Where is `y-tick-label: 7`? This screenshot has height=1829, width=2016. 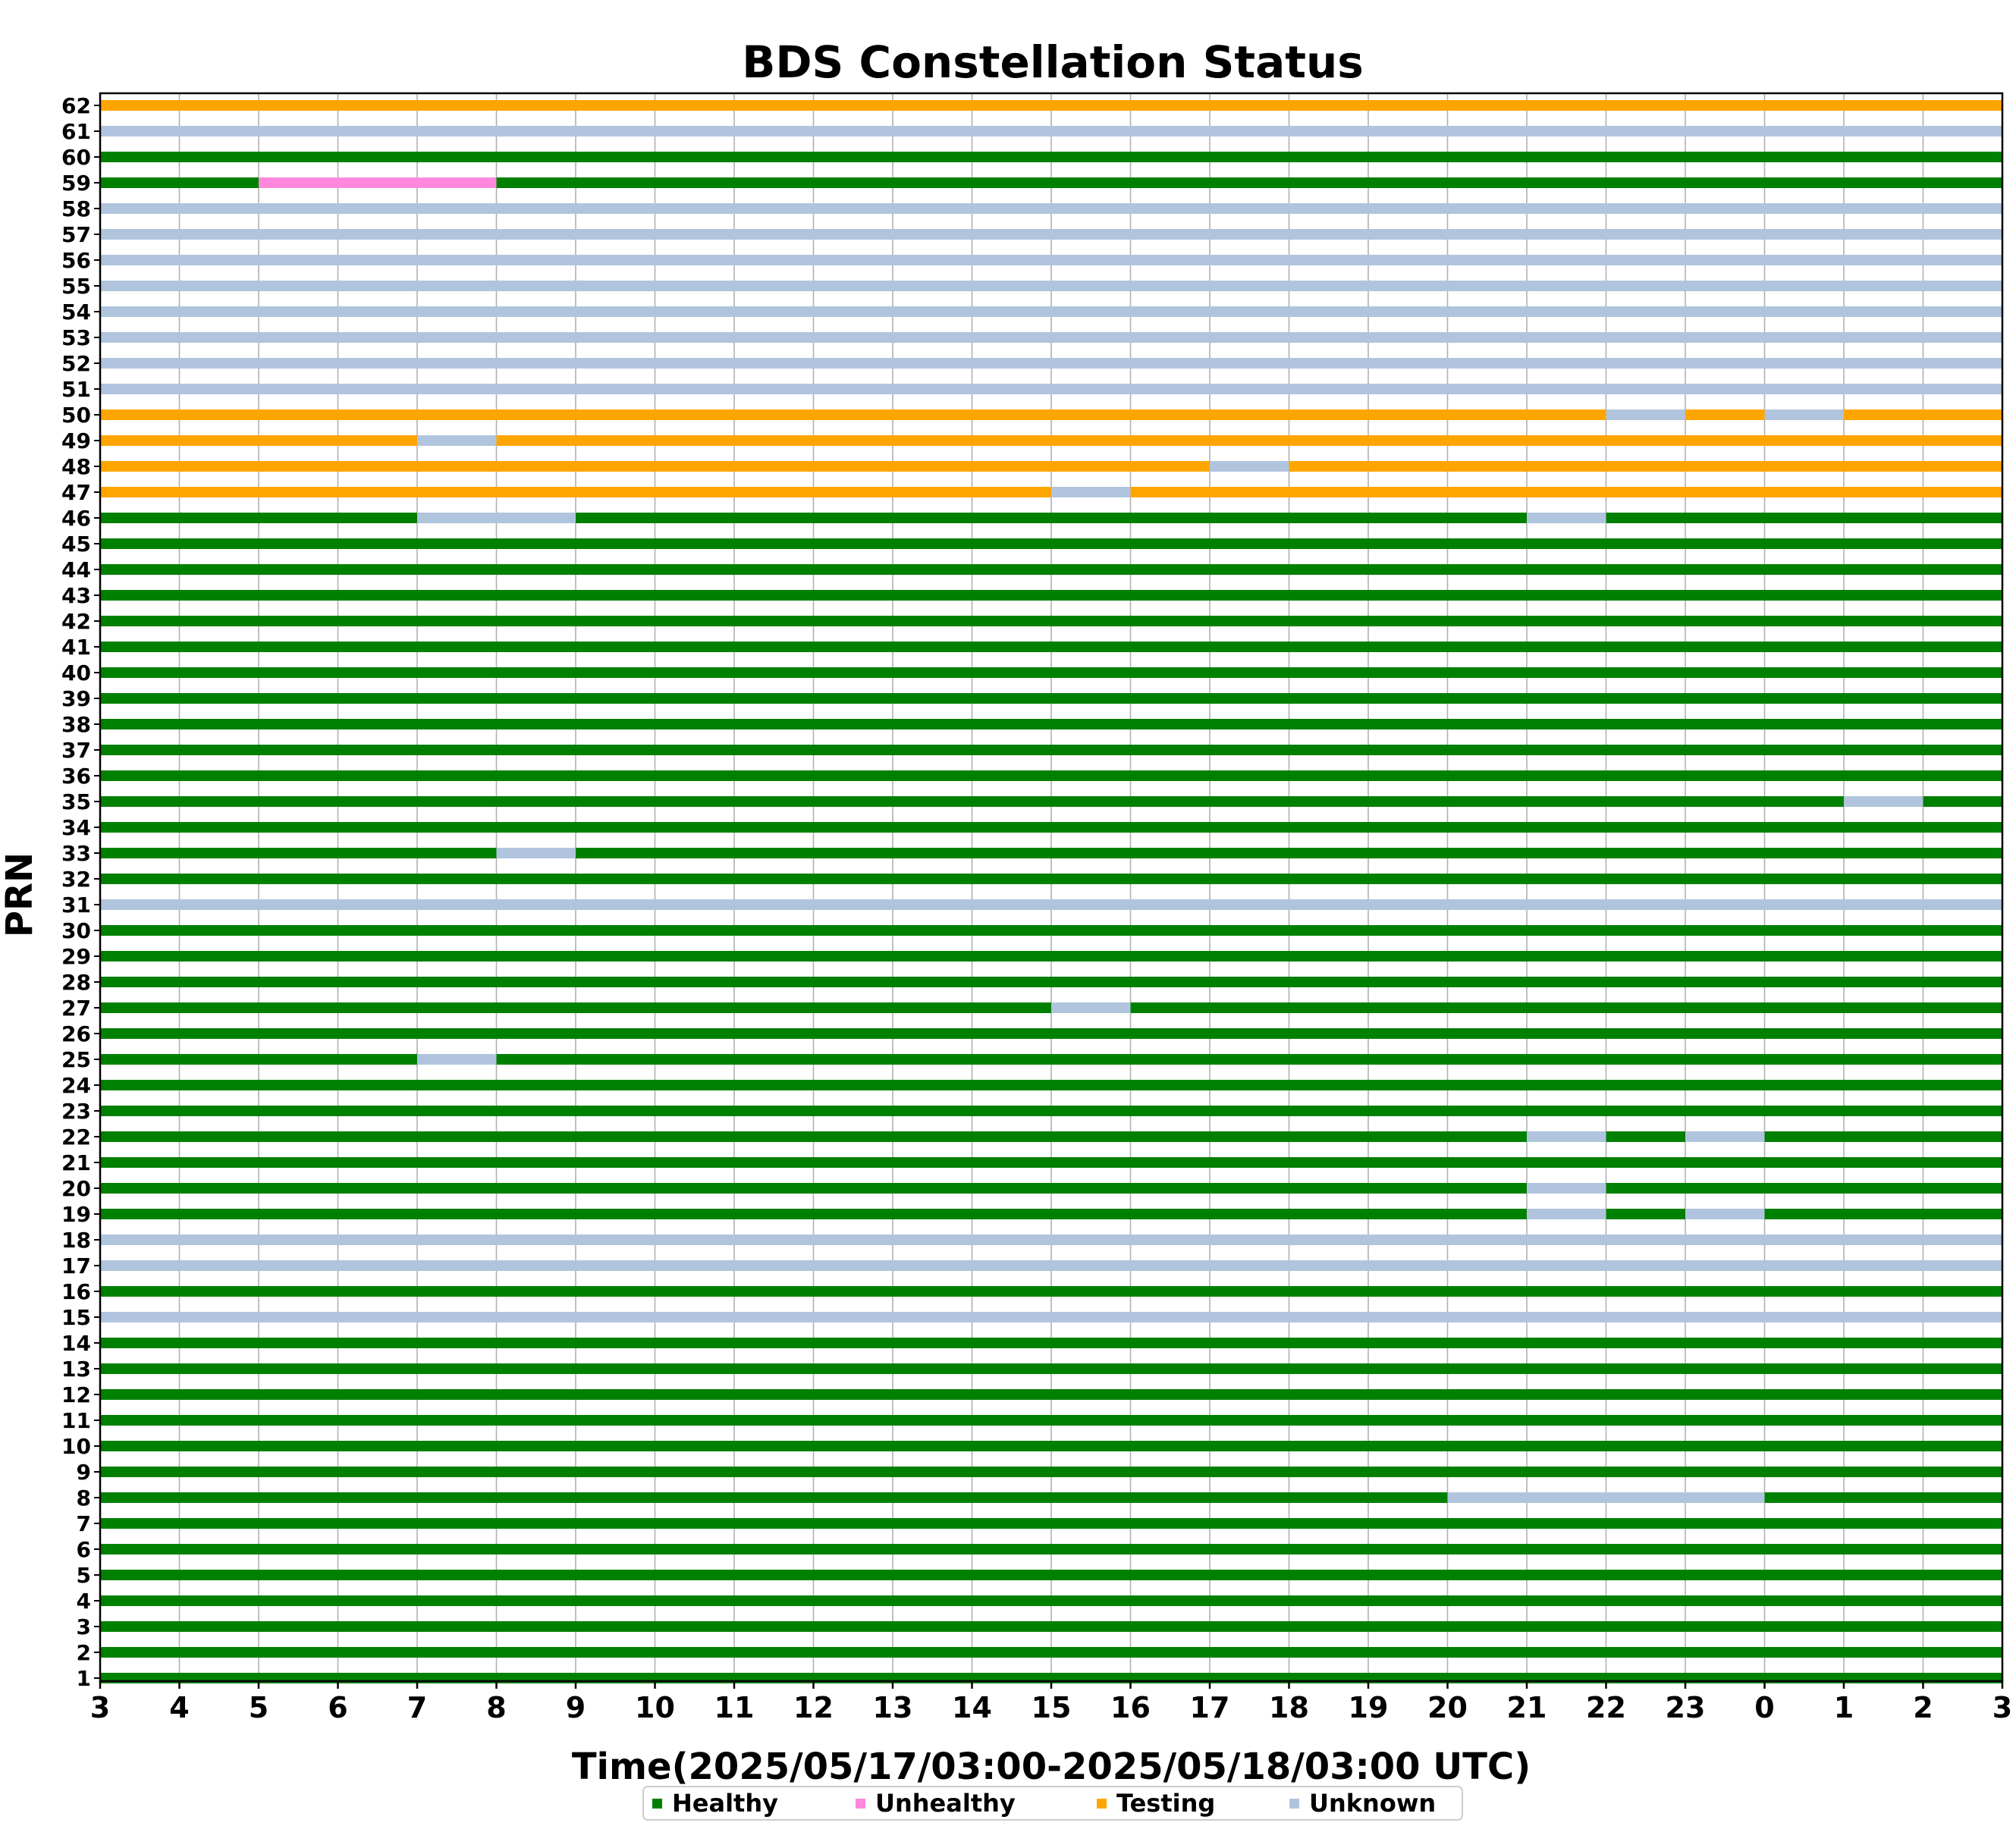 y-tick-label: 7 is located at coordinates (84, 1523).